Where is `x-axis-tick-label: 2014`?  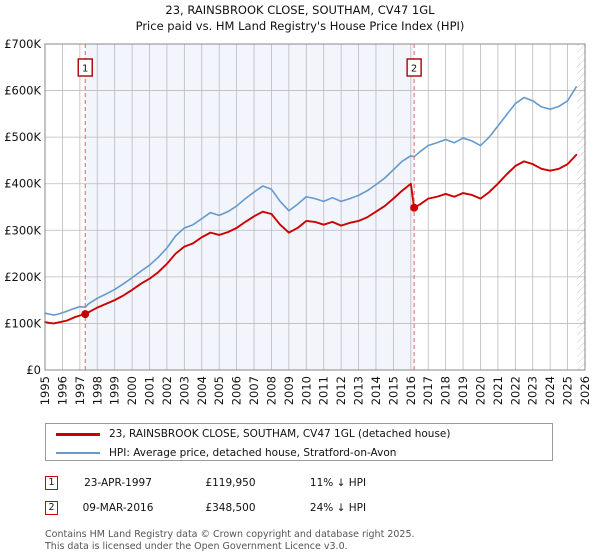
x-axis-tick-label: 2014 is located at coordinates (376, 390).